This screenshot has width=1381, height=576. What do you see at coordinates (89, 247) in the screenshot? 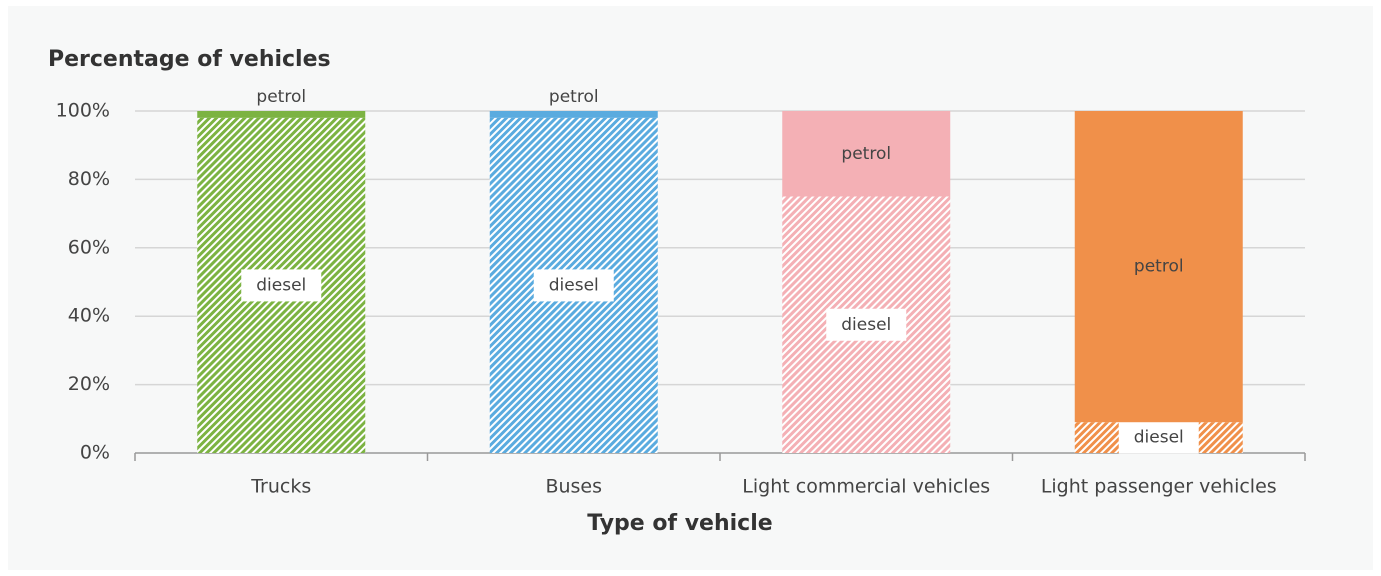
I see `y-tick-label: 60%` at bounding box center [89, 247].